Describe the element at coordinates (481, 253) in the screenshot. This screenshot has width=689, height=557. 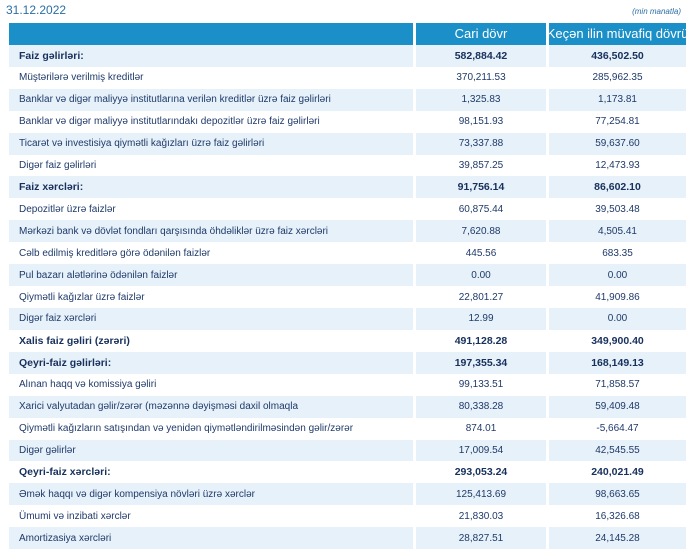
I see `row-current-value: 445.56` at that location.